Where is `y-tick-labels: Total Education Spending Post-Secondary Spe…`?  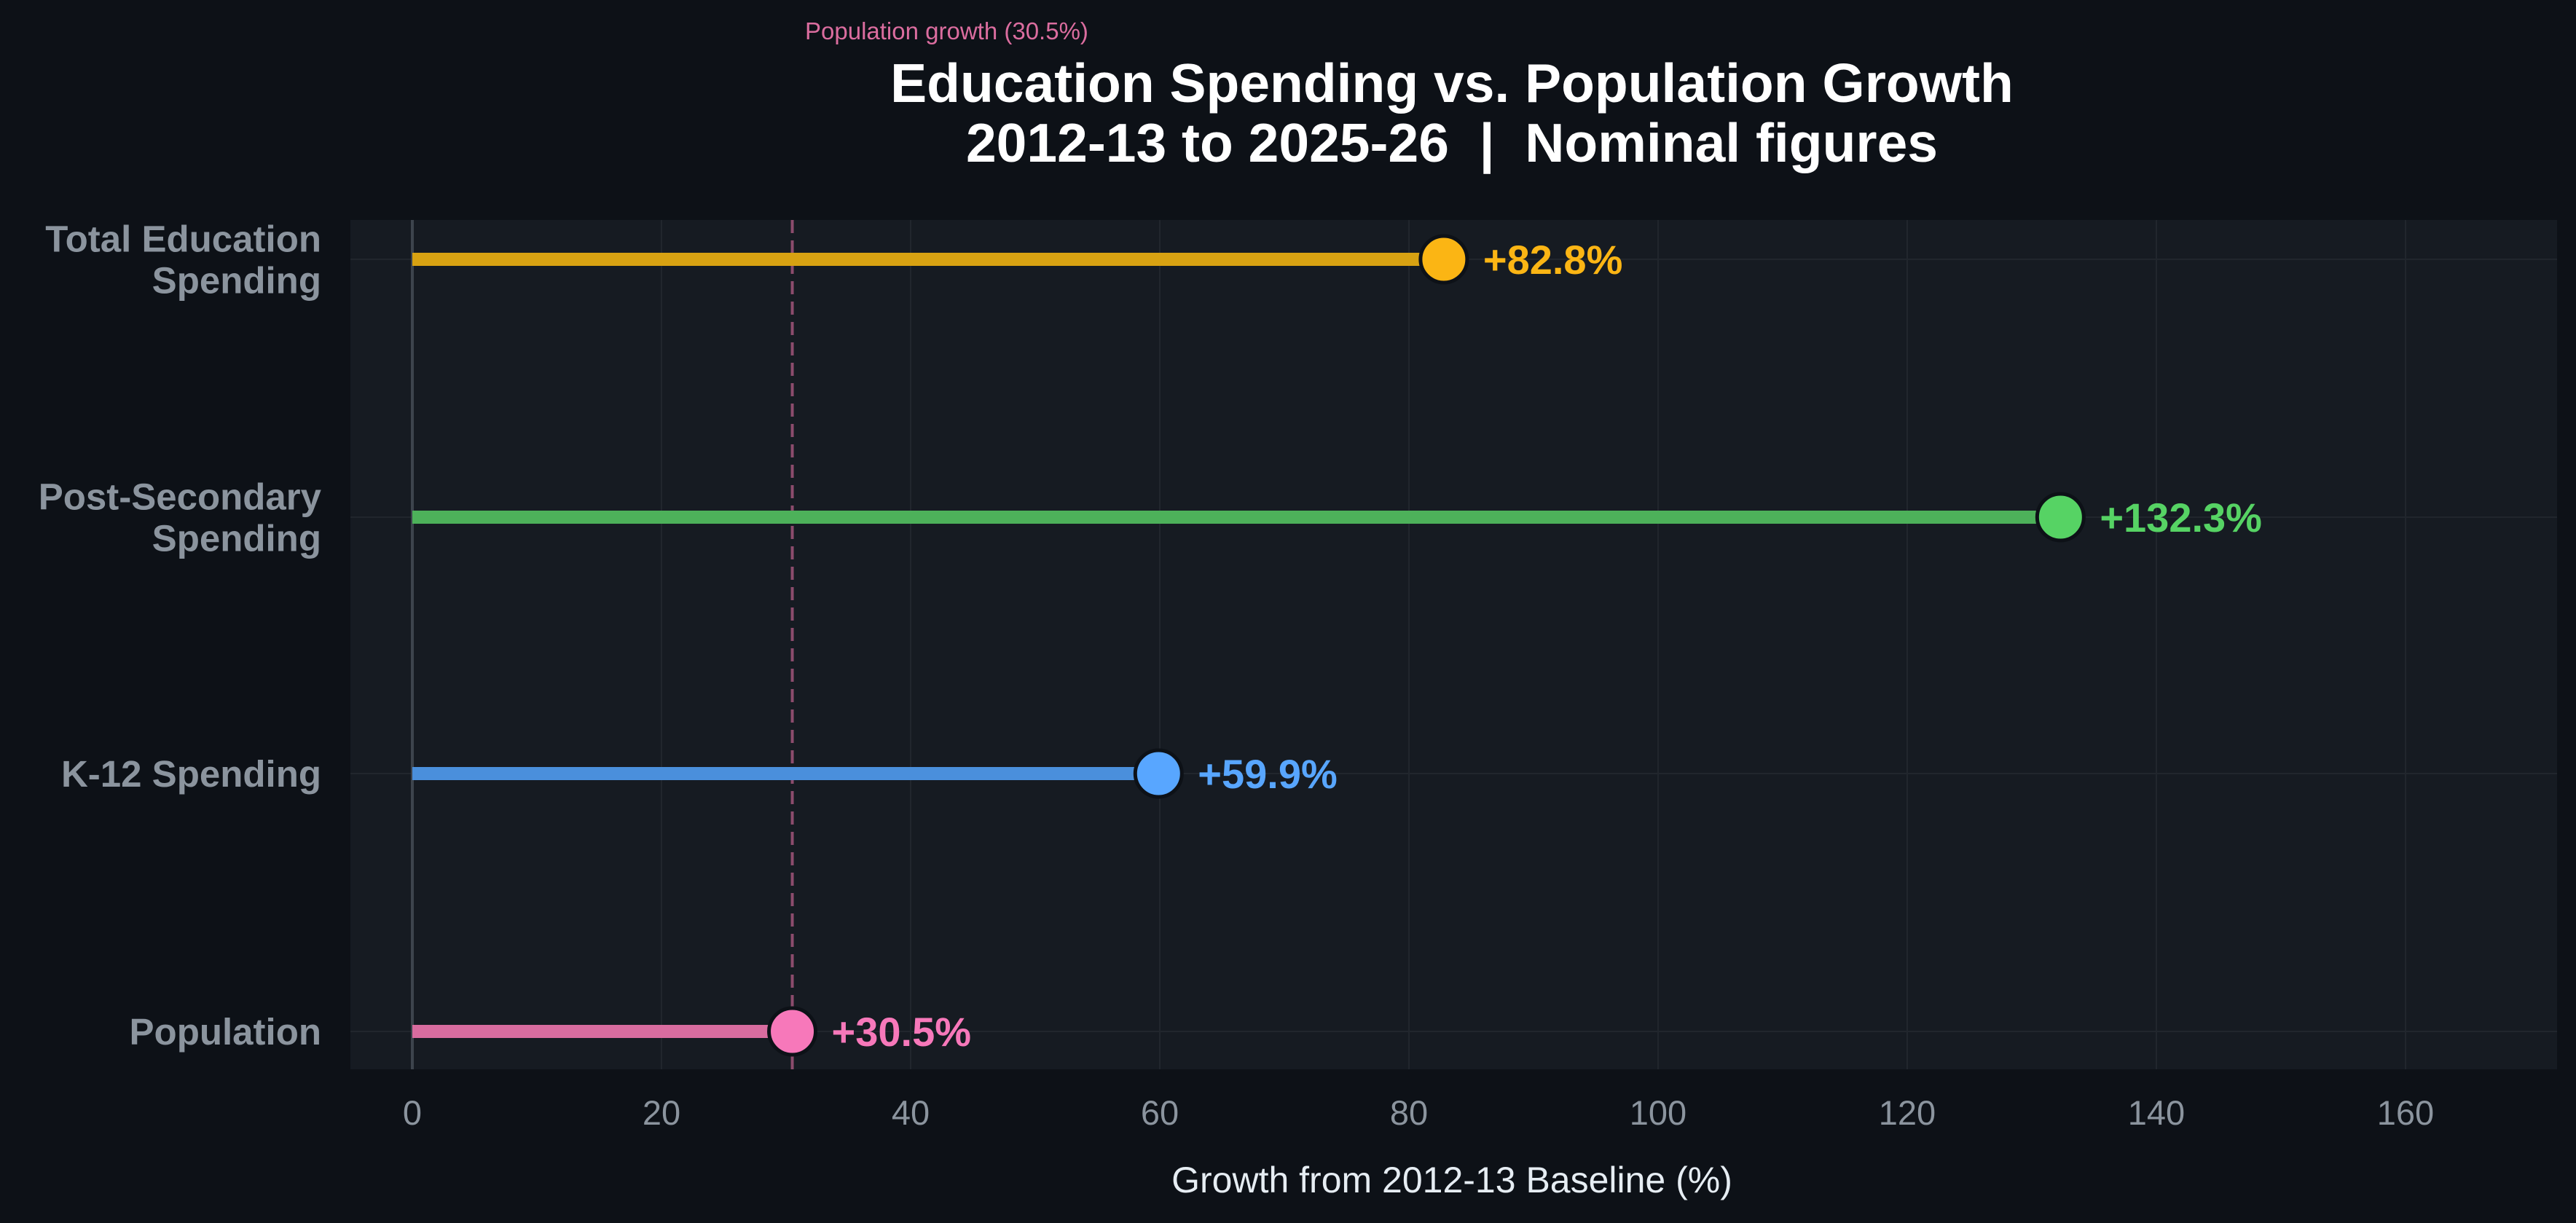 y-tick-labels: Total Education Spending Post-Secondary Spe… is located at coordinates (180, 636).